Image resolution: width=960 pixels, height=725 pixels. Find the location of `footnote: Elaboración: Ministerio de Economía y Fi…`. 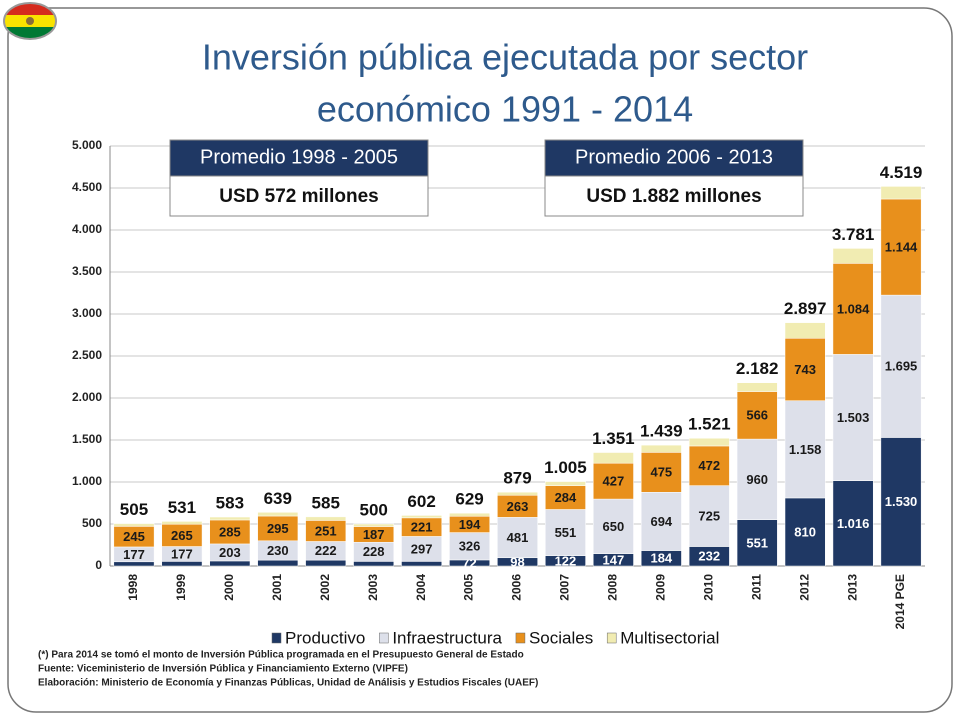

footnote: Elaboración: Ministerio de Economía y Fi… is located at coordinates (288, 683).